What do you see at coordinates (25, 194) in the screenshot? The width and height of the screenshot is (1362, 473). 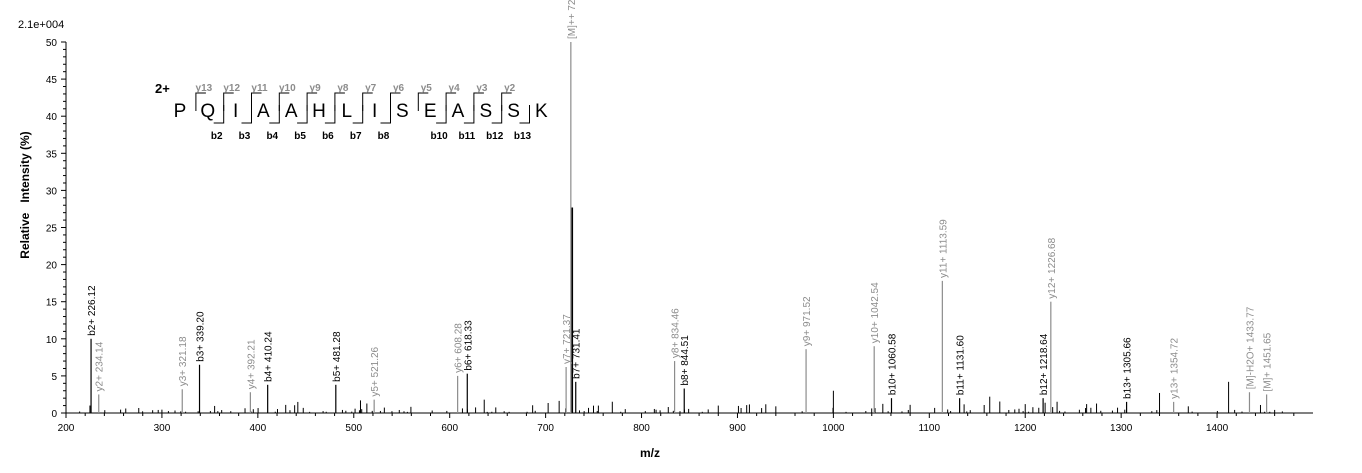 I see `y-axis-title: Relative Intensity (%)` at bounding box center [25, 194].